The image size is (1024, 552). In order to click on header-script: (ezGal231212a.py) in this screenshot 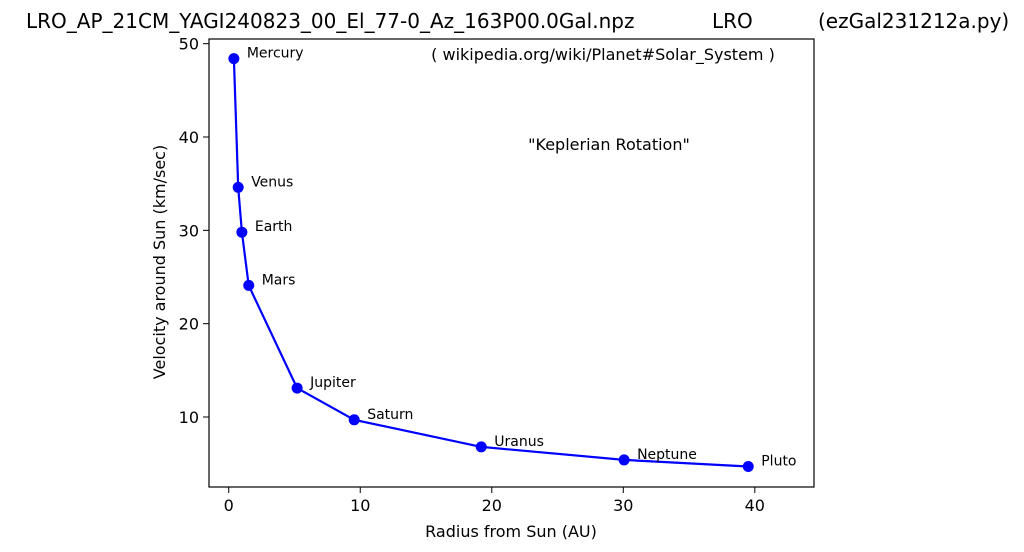, I will do `click(913, 21)`.